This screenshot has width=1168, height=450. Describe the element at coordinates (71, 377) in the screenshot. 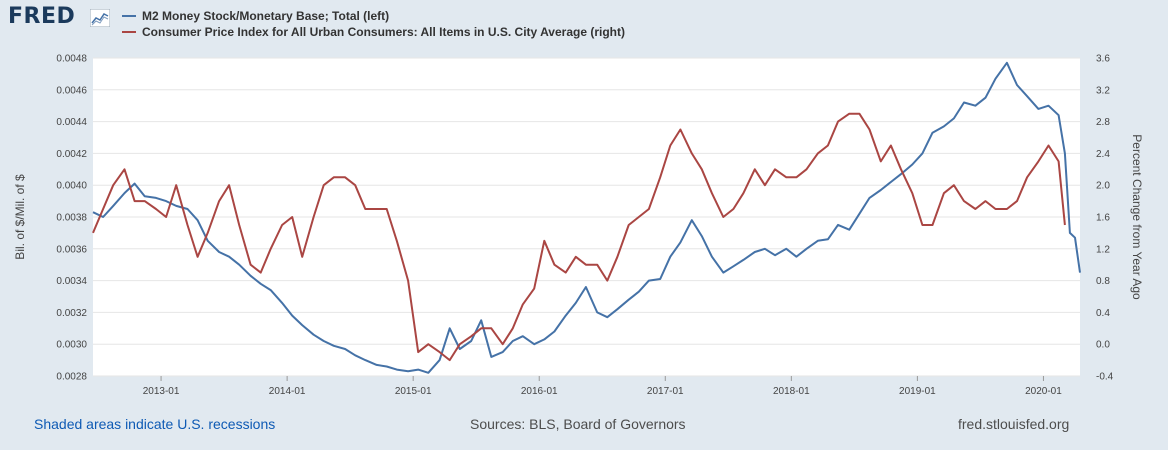

I see `left-axis-tick-label: 0.0028` at that location.